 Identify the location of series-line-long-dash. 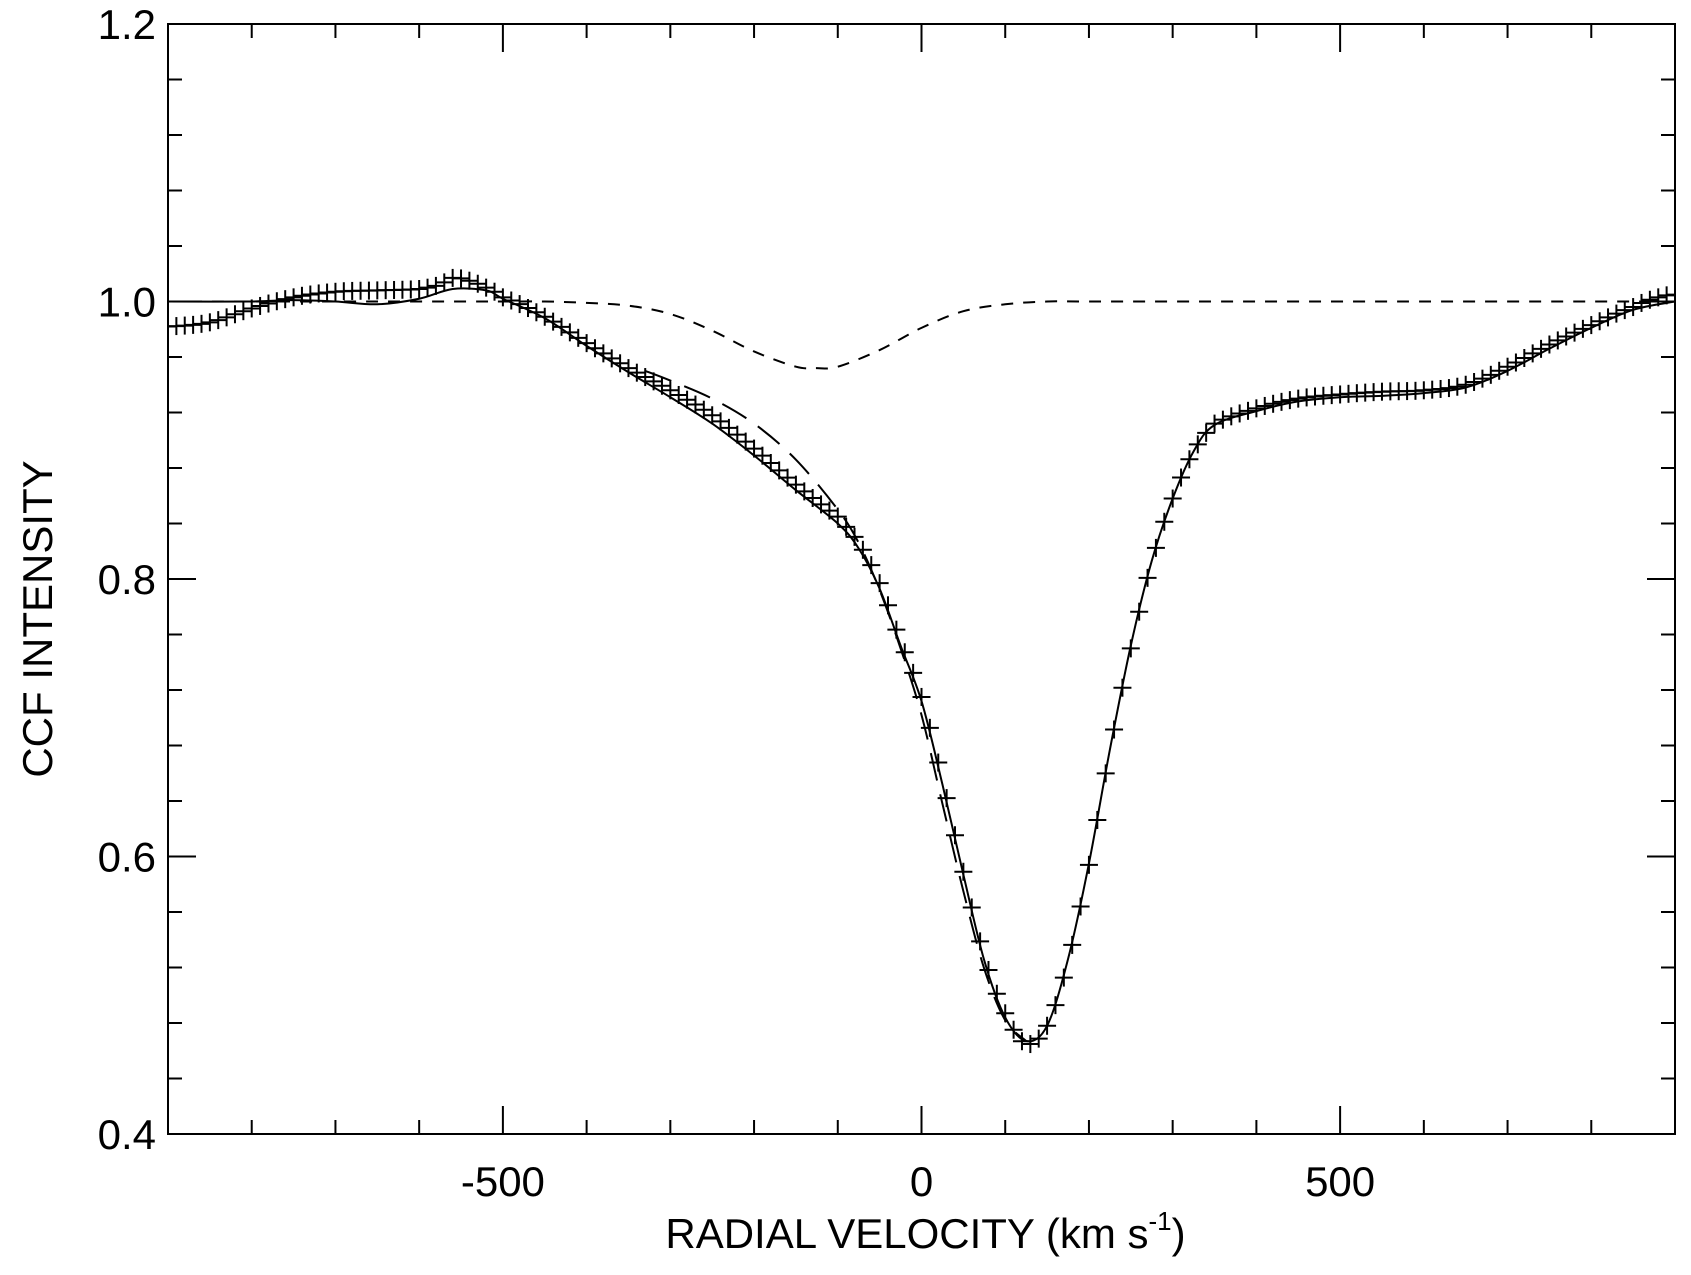
(835, 705).